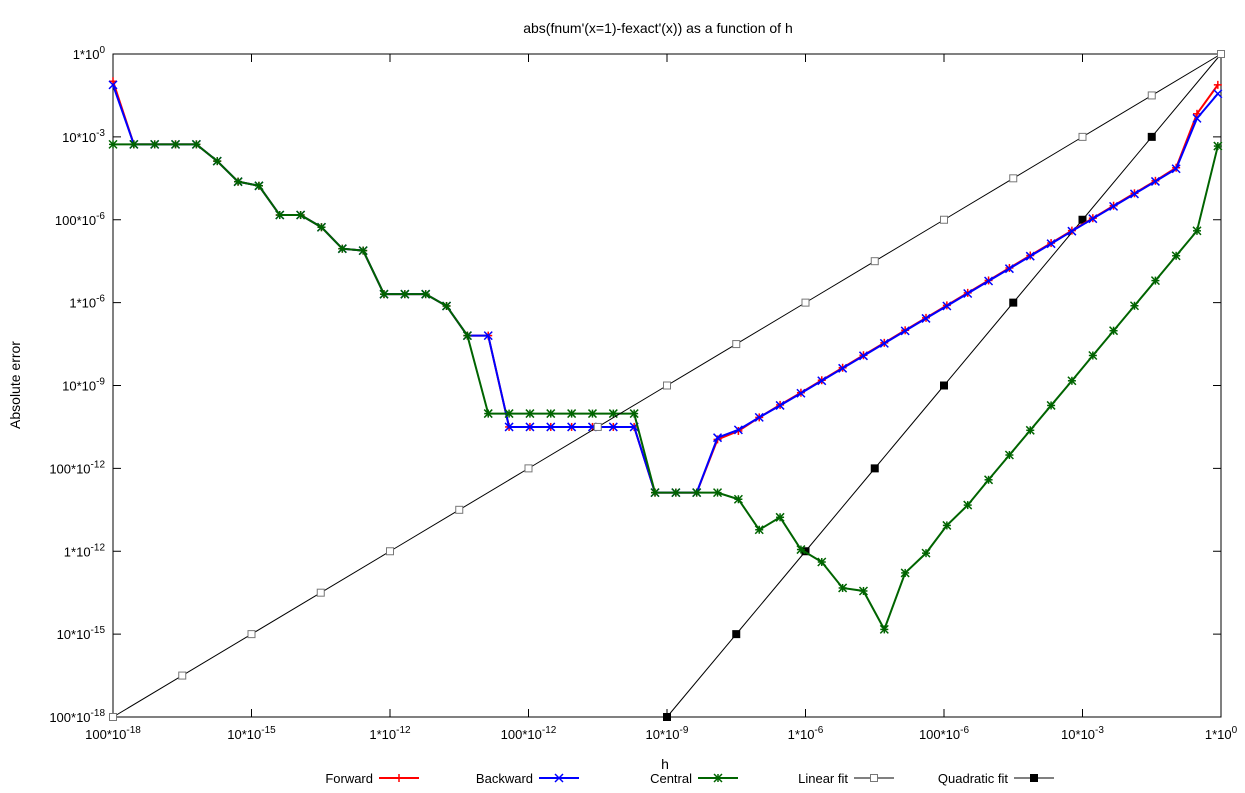 This screenshot has width=1245, height=793. What do you see at coordinates (667, 733) in the screenshot?
I see `x-tick-label: 10*10-9` at bounding box center [667, 733].